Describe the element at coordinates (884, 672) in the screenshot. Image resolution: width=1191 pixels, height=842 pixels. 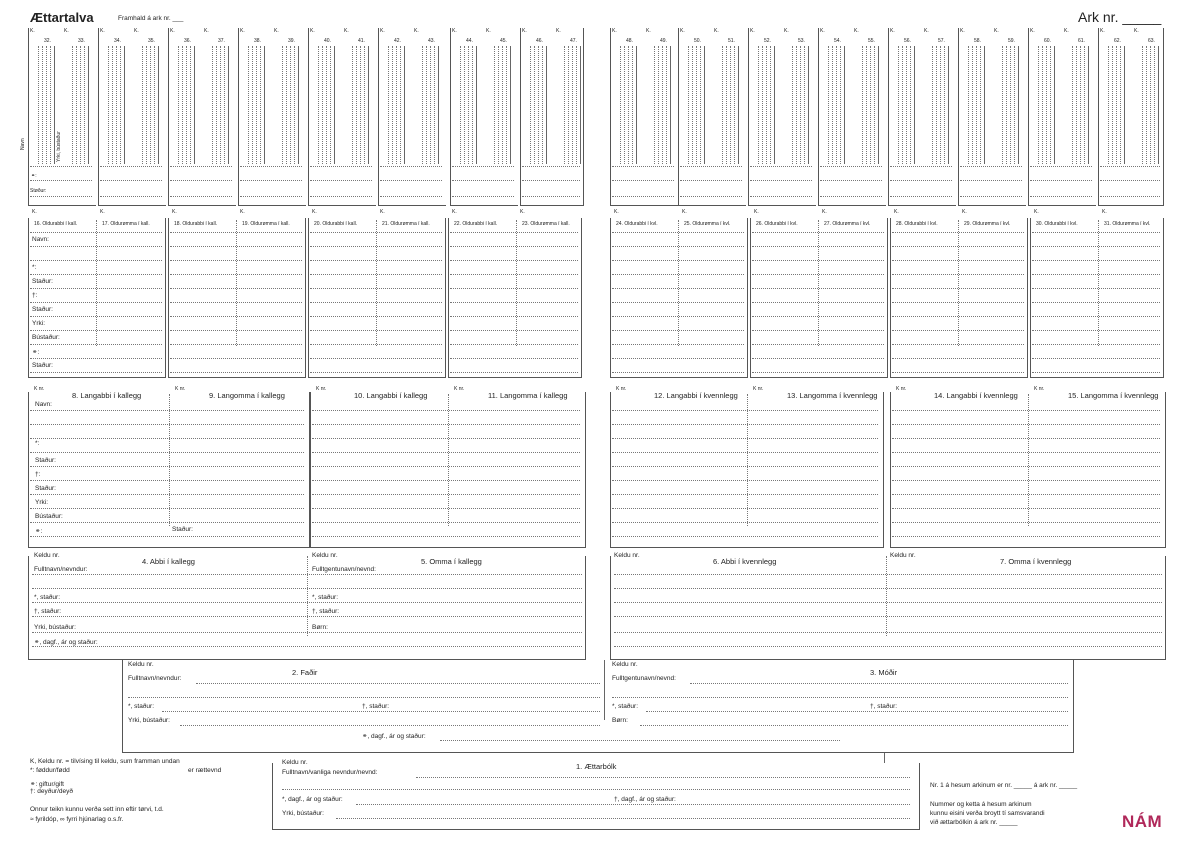
I see `mother-title: 3. Móðir` at that location.